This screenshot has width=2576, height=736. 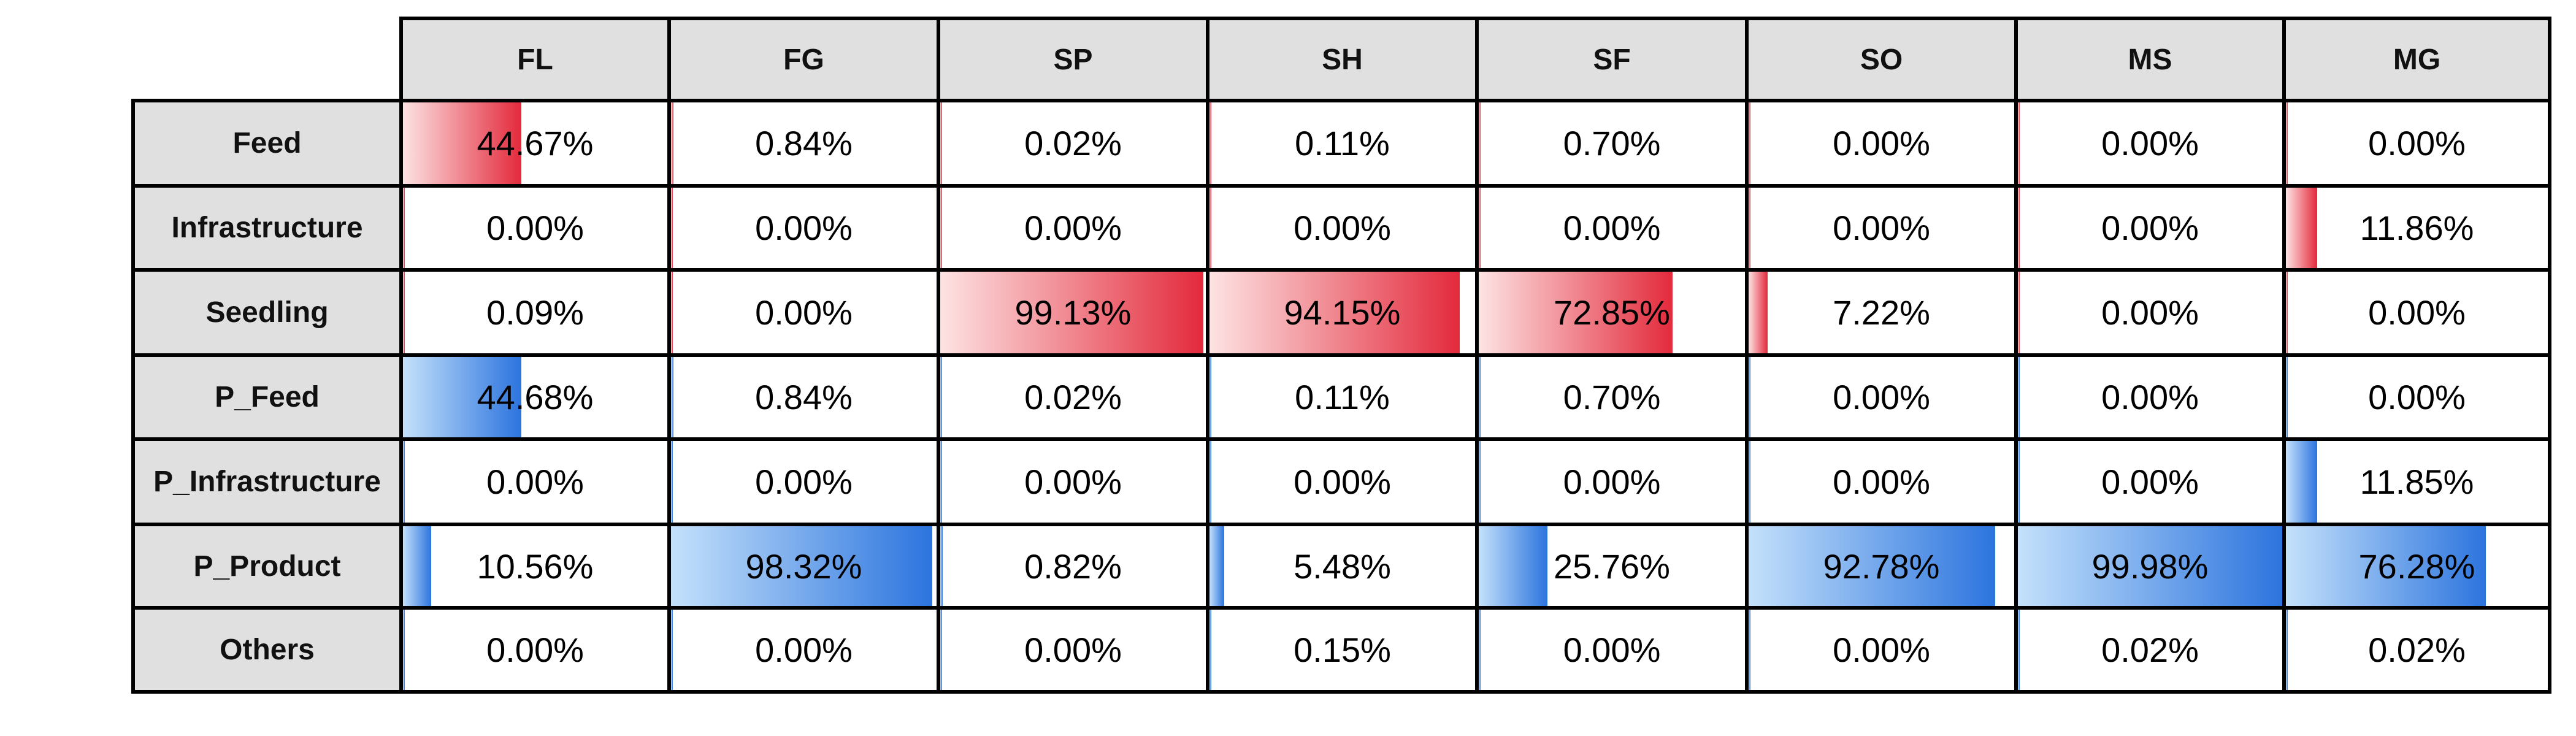 What do you see at coordinates (535, 397) in the screenshot?
I see `data-cell-p-feed-fl: 44.68%` at bounding box center [535, 397].